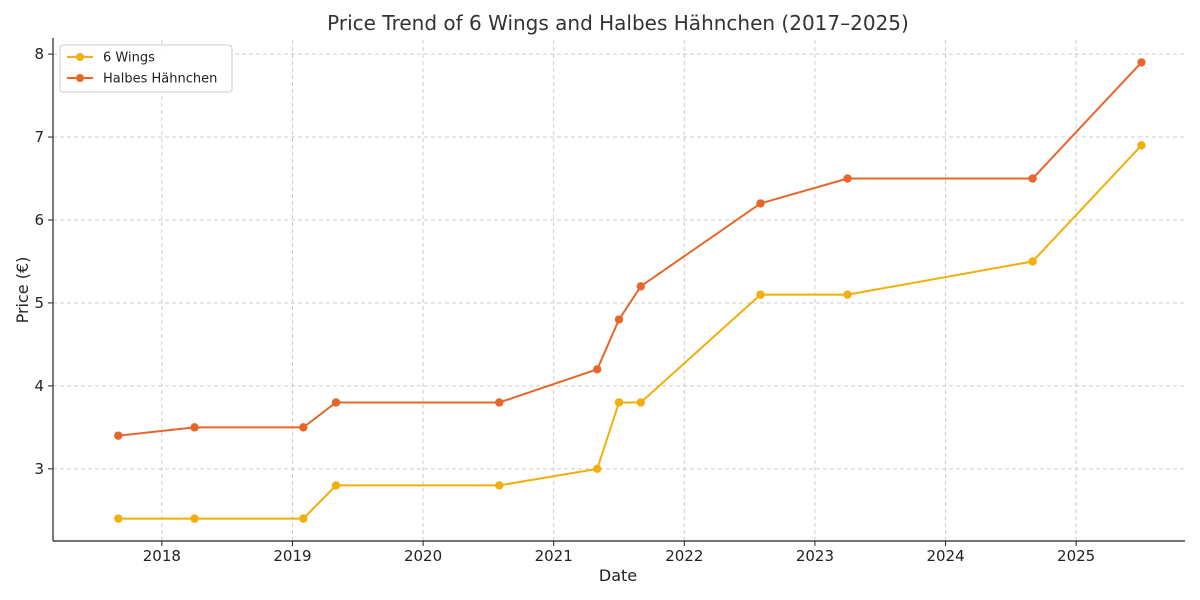 Image resolution: width=1200 pixels, height=600 pixels. Describe the element at coordinates (292, 556) in the screenshot. I see `x-tick-label: 2019` at that location.